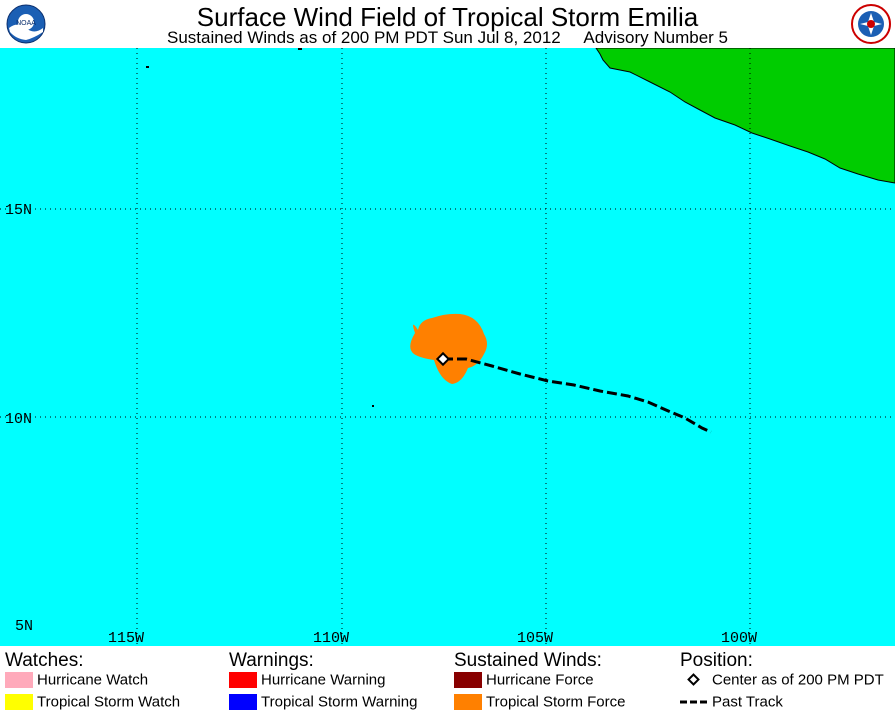  I want to click on legend-heading-watches: Watches:, so click(44, 660).